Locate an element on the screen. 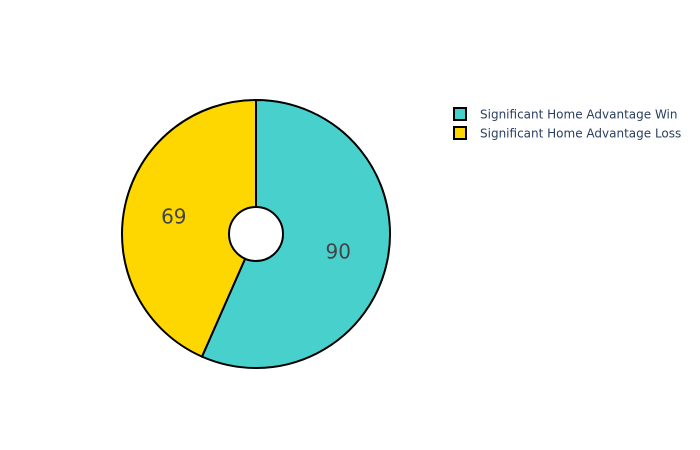 The width and height of the screenshot is (700, 450). legend-item-win: Significant Home Advantage Win is located at coordinates (565, 114).